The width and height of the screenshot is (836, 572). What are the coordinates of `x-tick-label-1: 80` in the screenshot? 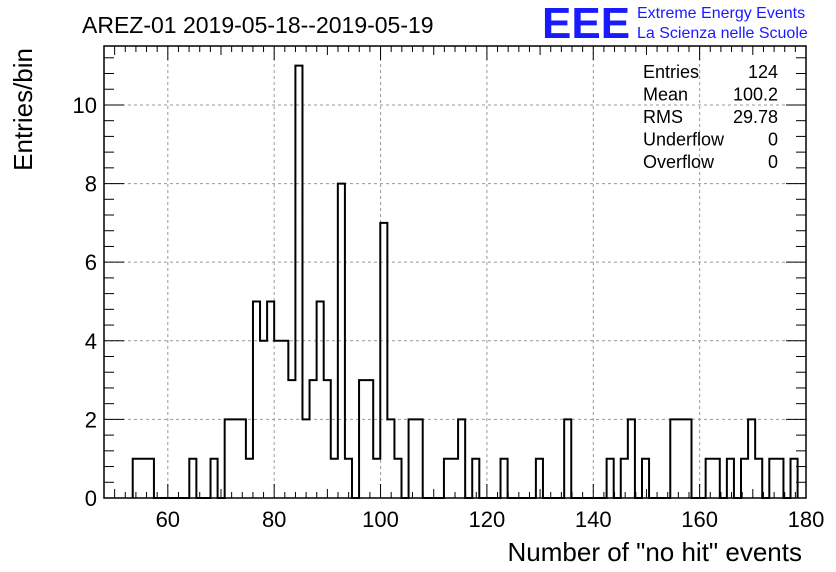 It's located at (274, 519).